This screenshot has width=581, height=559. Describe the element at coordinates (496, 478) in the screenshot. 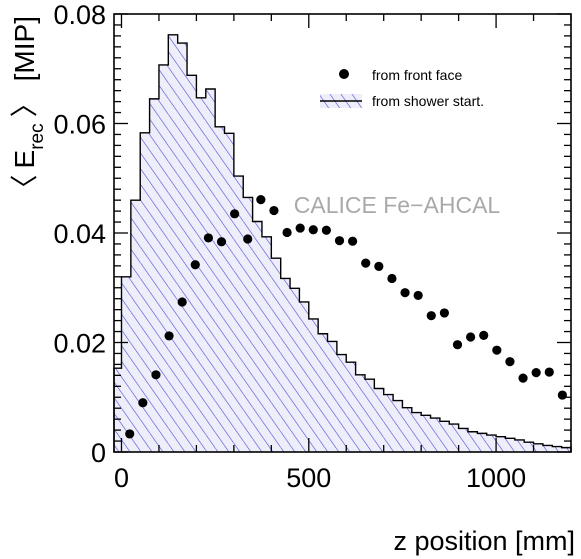

I see `x-tick-label: 1000` at that location.